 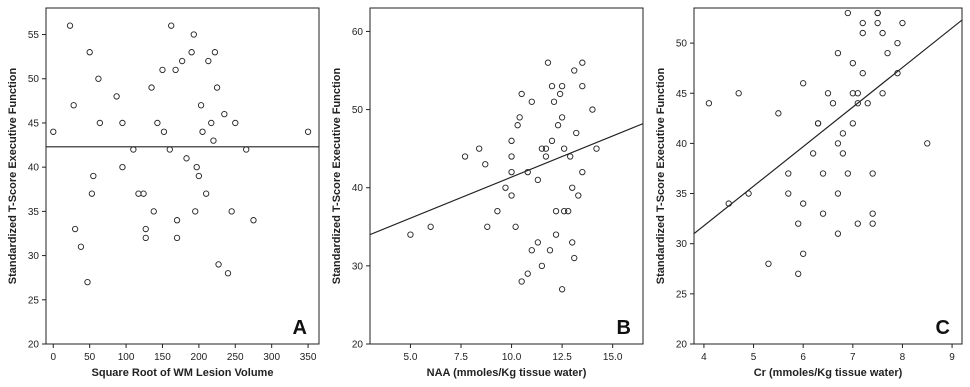 I want to click on y-tick-label: 20, so click(x=682, y=345).